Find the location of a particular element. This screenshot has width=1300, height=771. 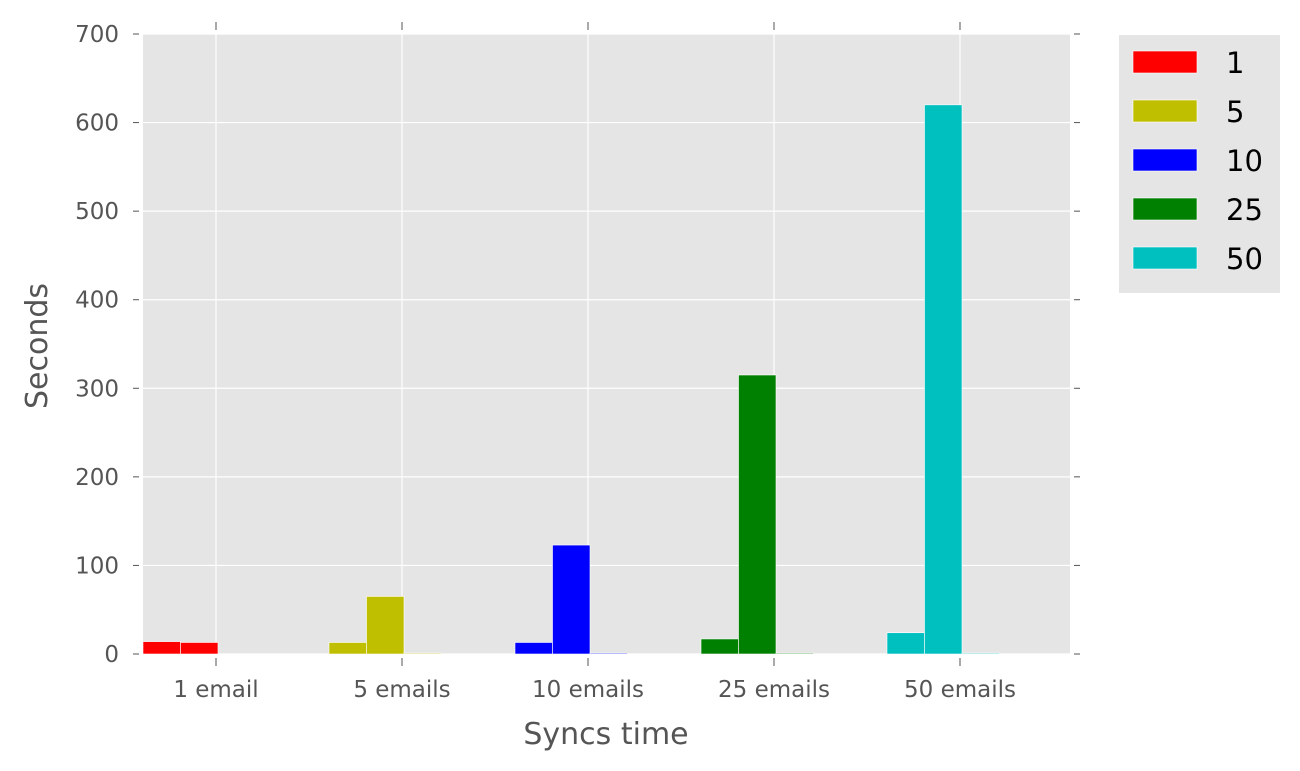

y-tick-label: 300 is located at coordinates (97, 389).